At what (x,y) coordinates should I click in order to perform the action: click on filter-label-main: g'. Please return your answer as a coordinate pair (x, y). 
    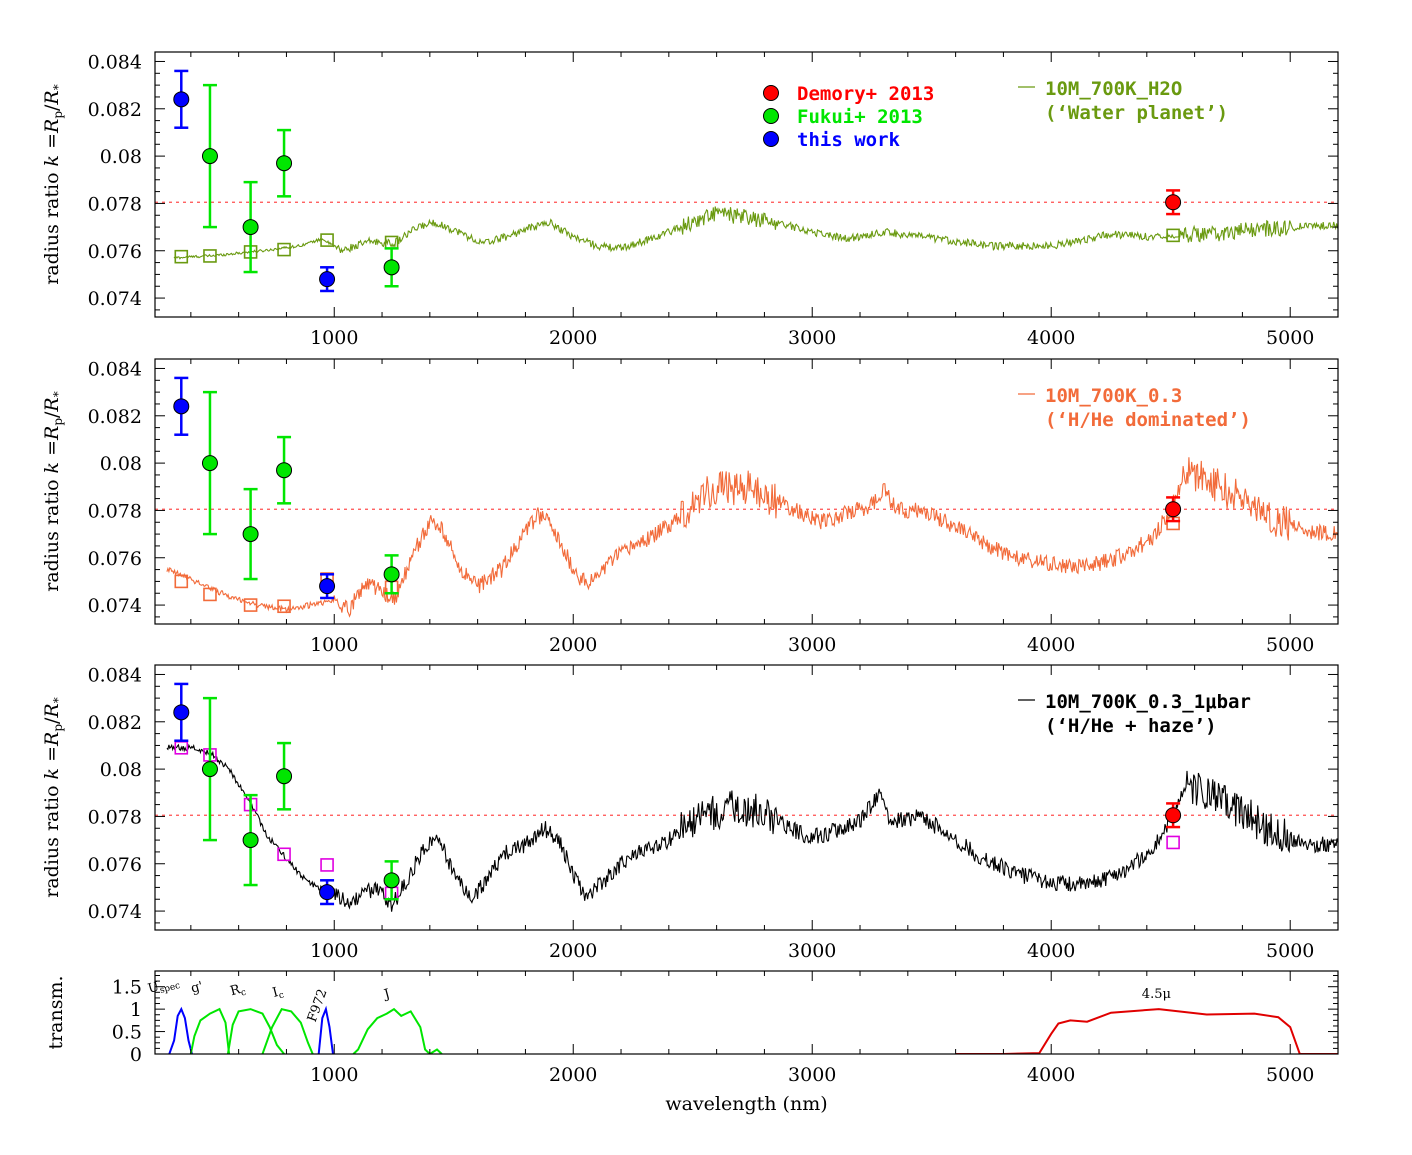
    Looking at the image, I should click on (196, 988).